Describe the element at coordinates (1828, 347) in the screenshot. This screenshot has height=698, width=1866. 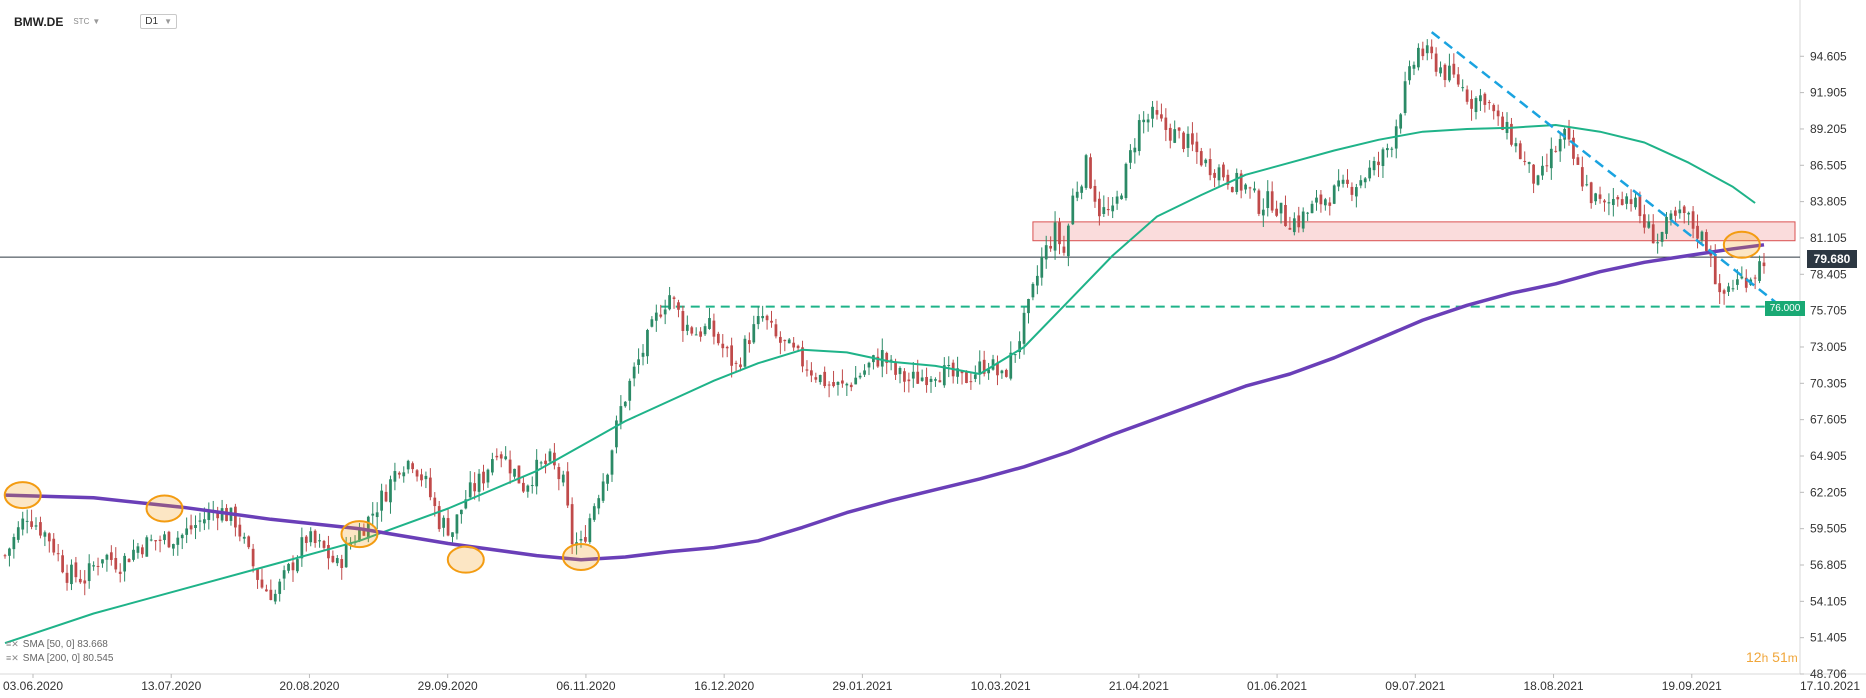
I see `y-tick-label: 73.005` at that location.